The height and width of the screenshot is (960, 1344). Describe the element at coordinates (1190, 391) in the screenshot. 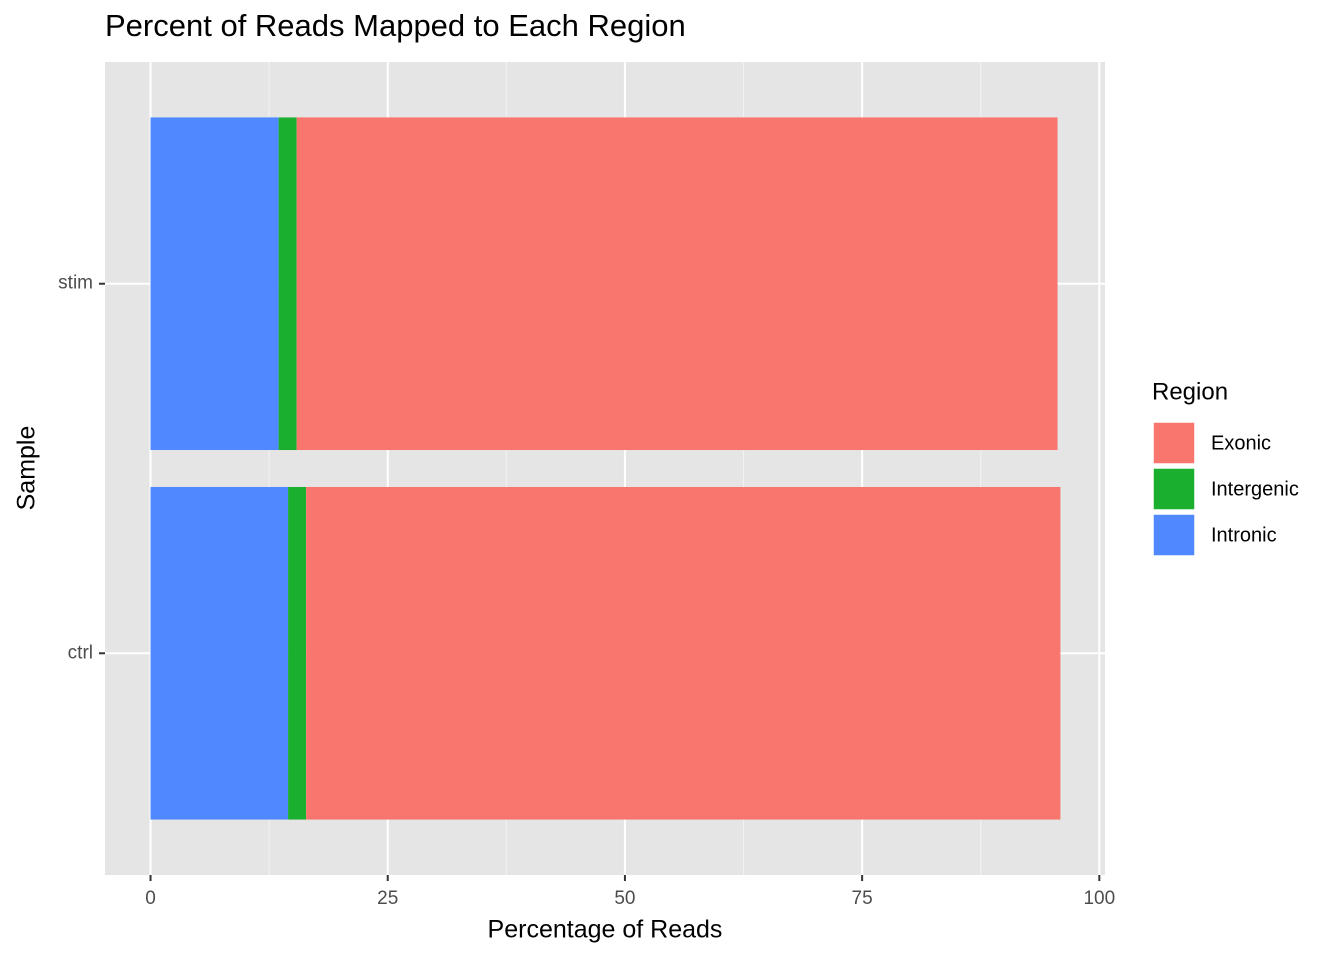

I see `legend-title: Region` at that location.